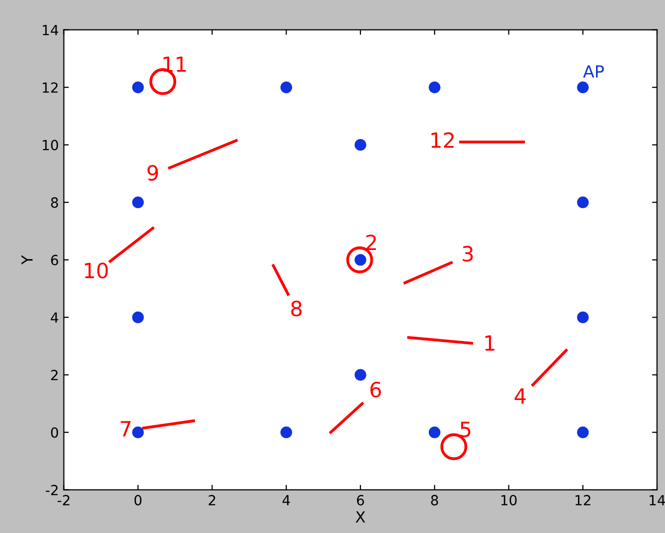  I want to click on y-axis-title: Y, so click(27, 260).